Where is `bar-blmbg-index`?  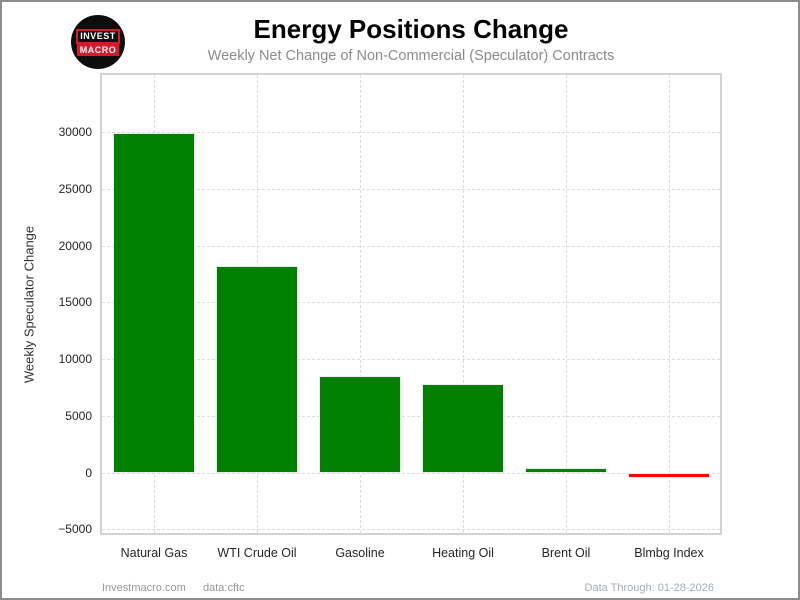 bar-blmbg-index is located at coordinates (669, 475).